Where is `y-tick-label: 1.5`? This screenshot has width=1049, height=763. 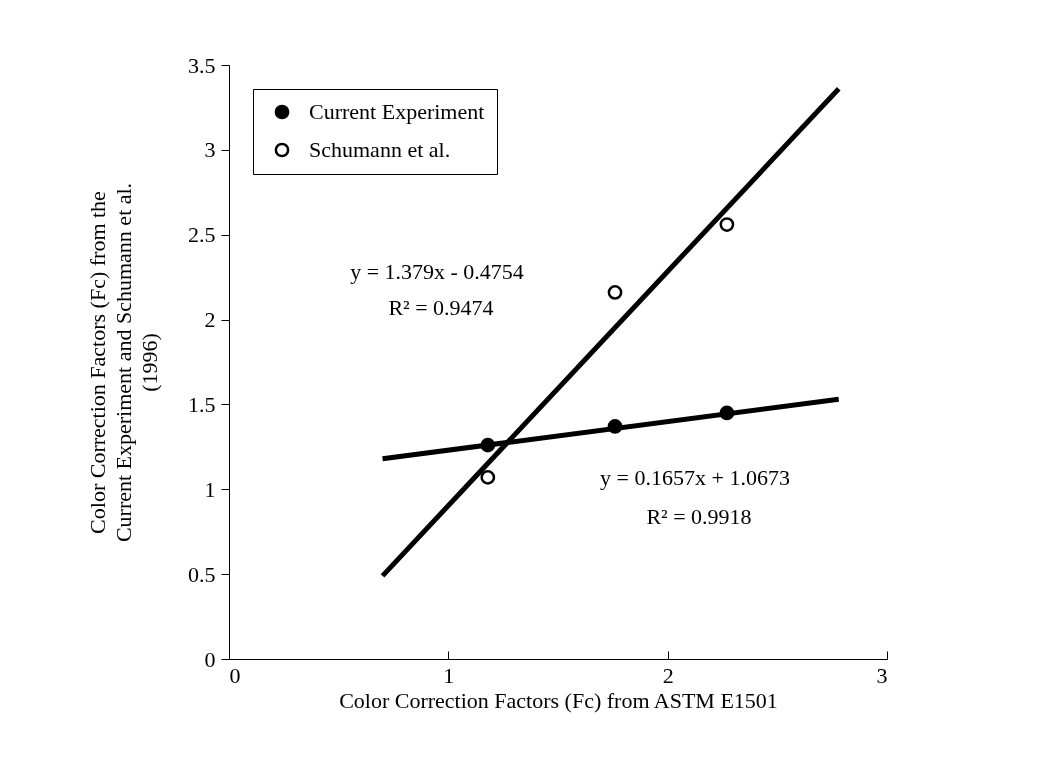
y-tick-label: 1.5 is located at coordinates (202, 404).